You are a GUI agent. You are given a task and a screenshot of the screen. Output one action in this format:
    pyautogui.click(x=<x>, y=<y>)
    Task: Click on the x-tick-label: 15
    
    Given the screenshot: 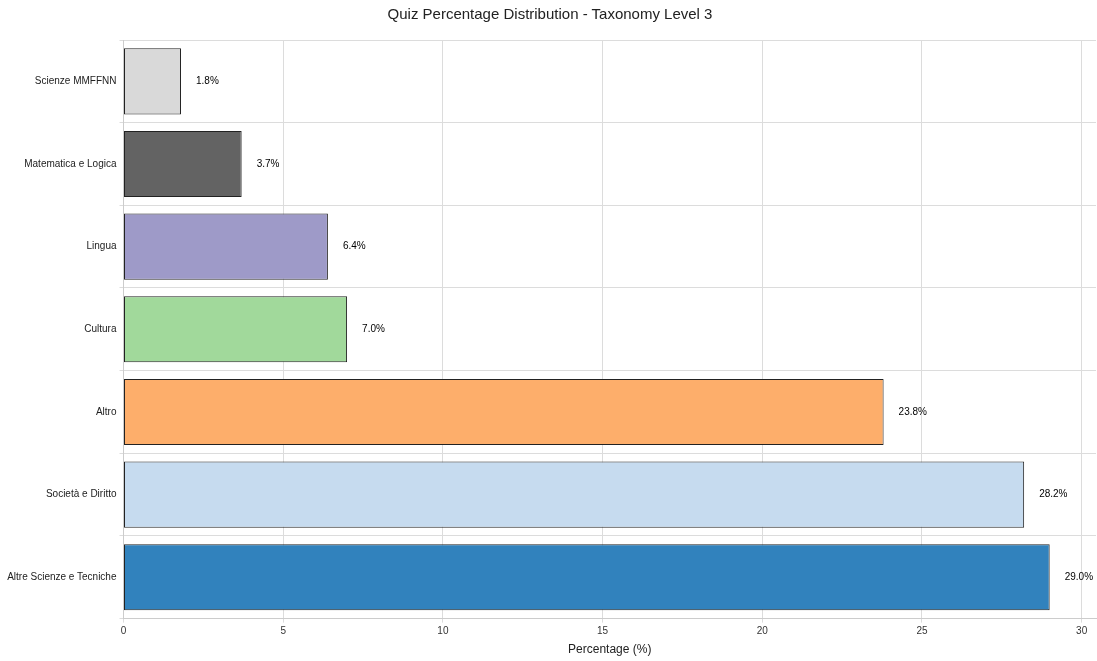 What is the action you would take?
    pyautogui.click(x=603, y=631)
    